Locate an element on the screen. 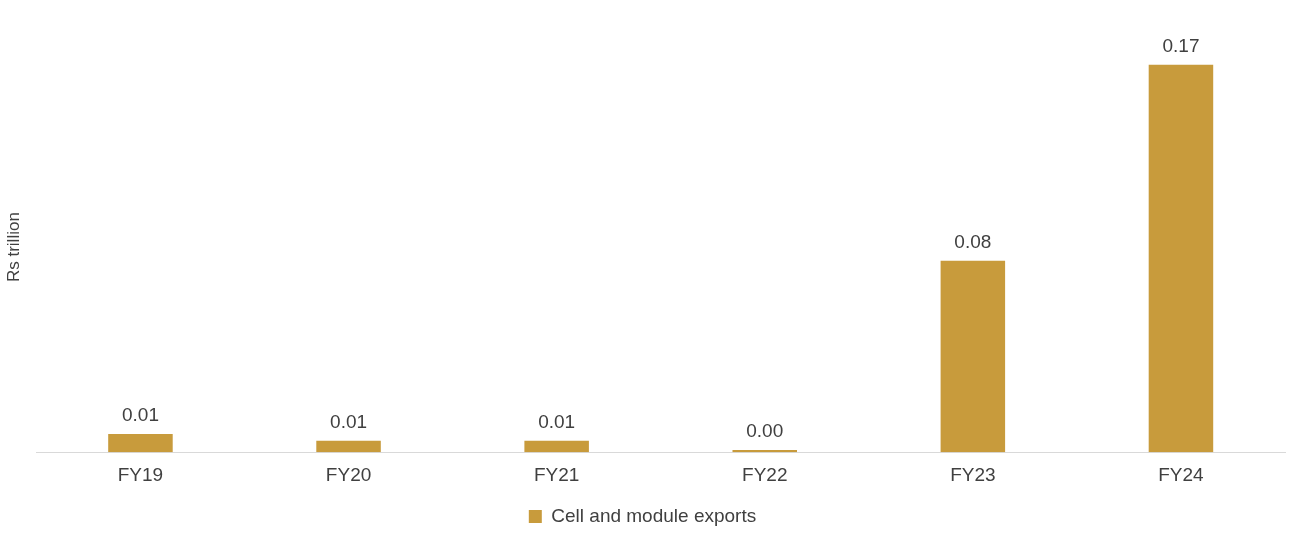 The height and width of the screenshot is (536, 1289). y-axis-title: Rs trillion is located at coordinates (13, 247).